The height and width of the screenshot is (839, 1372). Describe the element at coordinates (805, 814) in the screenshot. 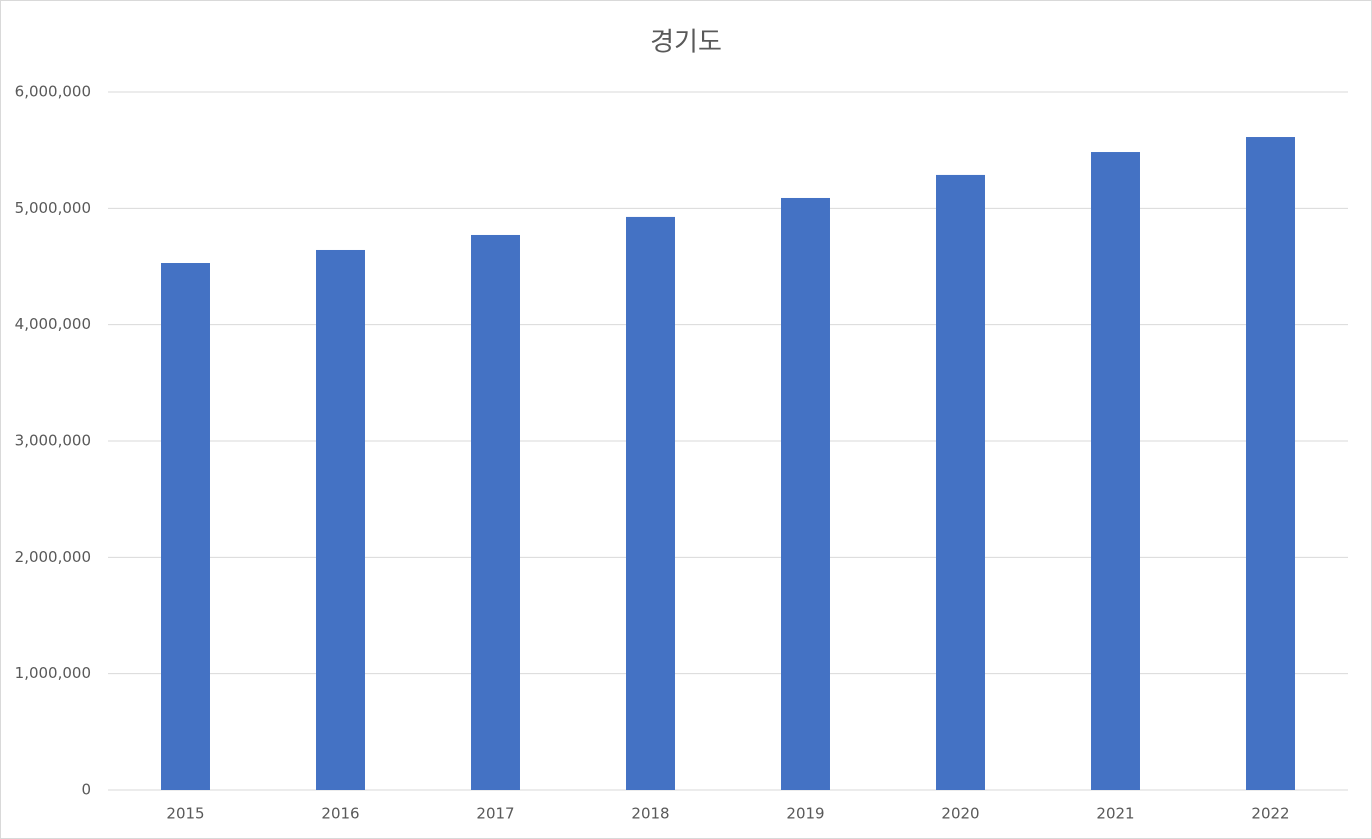

I see `x-tick-label: 2019` at that location.